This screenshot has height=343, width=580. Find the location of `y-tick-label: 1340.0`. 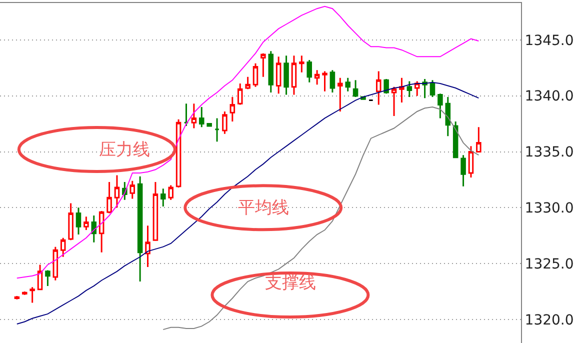

y-tick-label: 1340.0 is located at coordinates (549, 96).